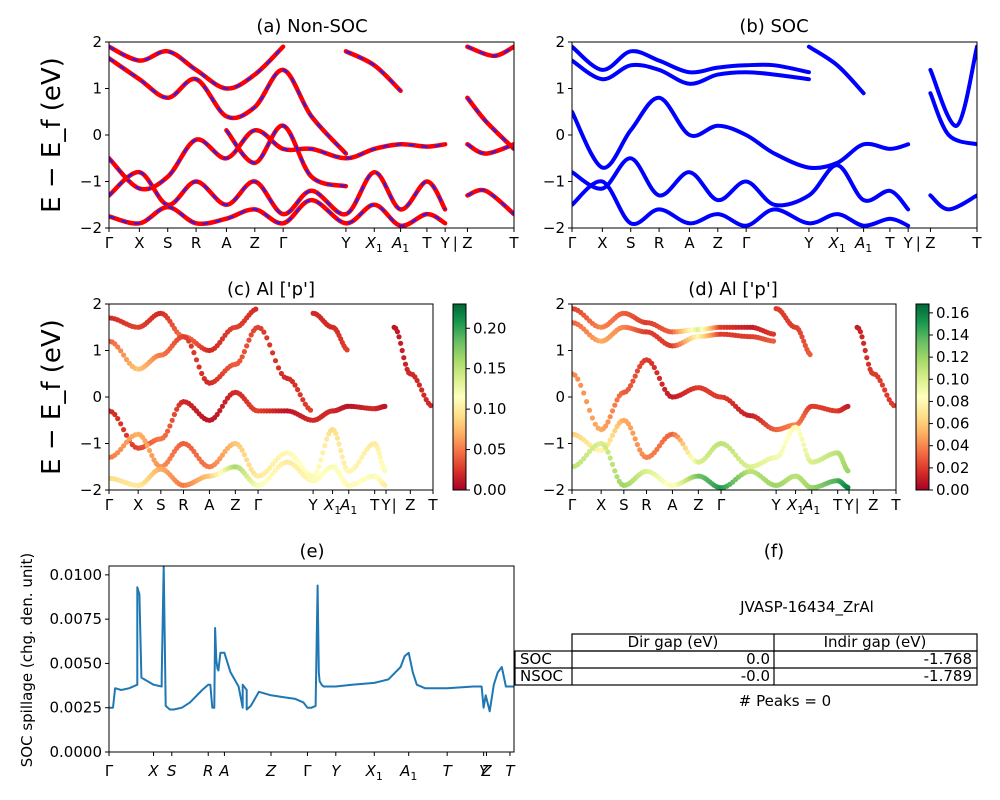 The width and height of the screenshot is (1000, 800). I want to click on panel-b-title: (b) SOC, so click(773, 26).